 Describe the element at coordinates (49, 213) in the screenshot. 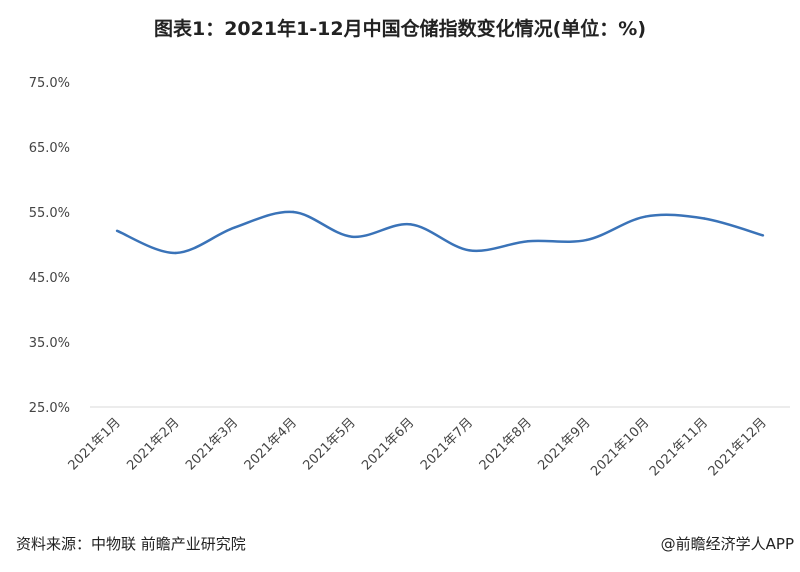

I see `y-tick-label: 55.0%` at that location.